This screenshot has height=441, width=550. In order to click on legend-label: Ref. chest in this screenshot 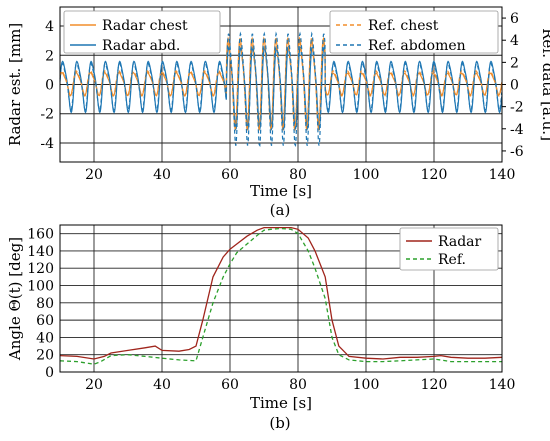, I will do `click(403, 26)`.